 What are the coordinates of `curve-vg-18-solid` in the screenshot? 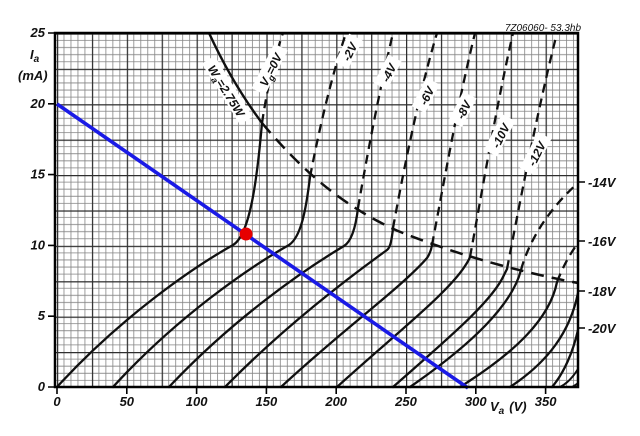 It's located at (544, 340).